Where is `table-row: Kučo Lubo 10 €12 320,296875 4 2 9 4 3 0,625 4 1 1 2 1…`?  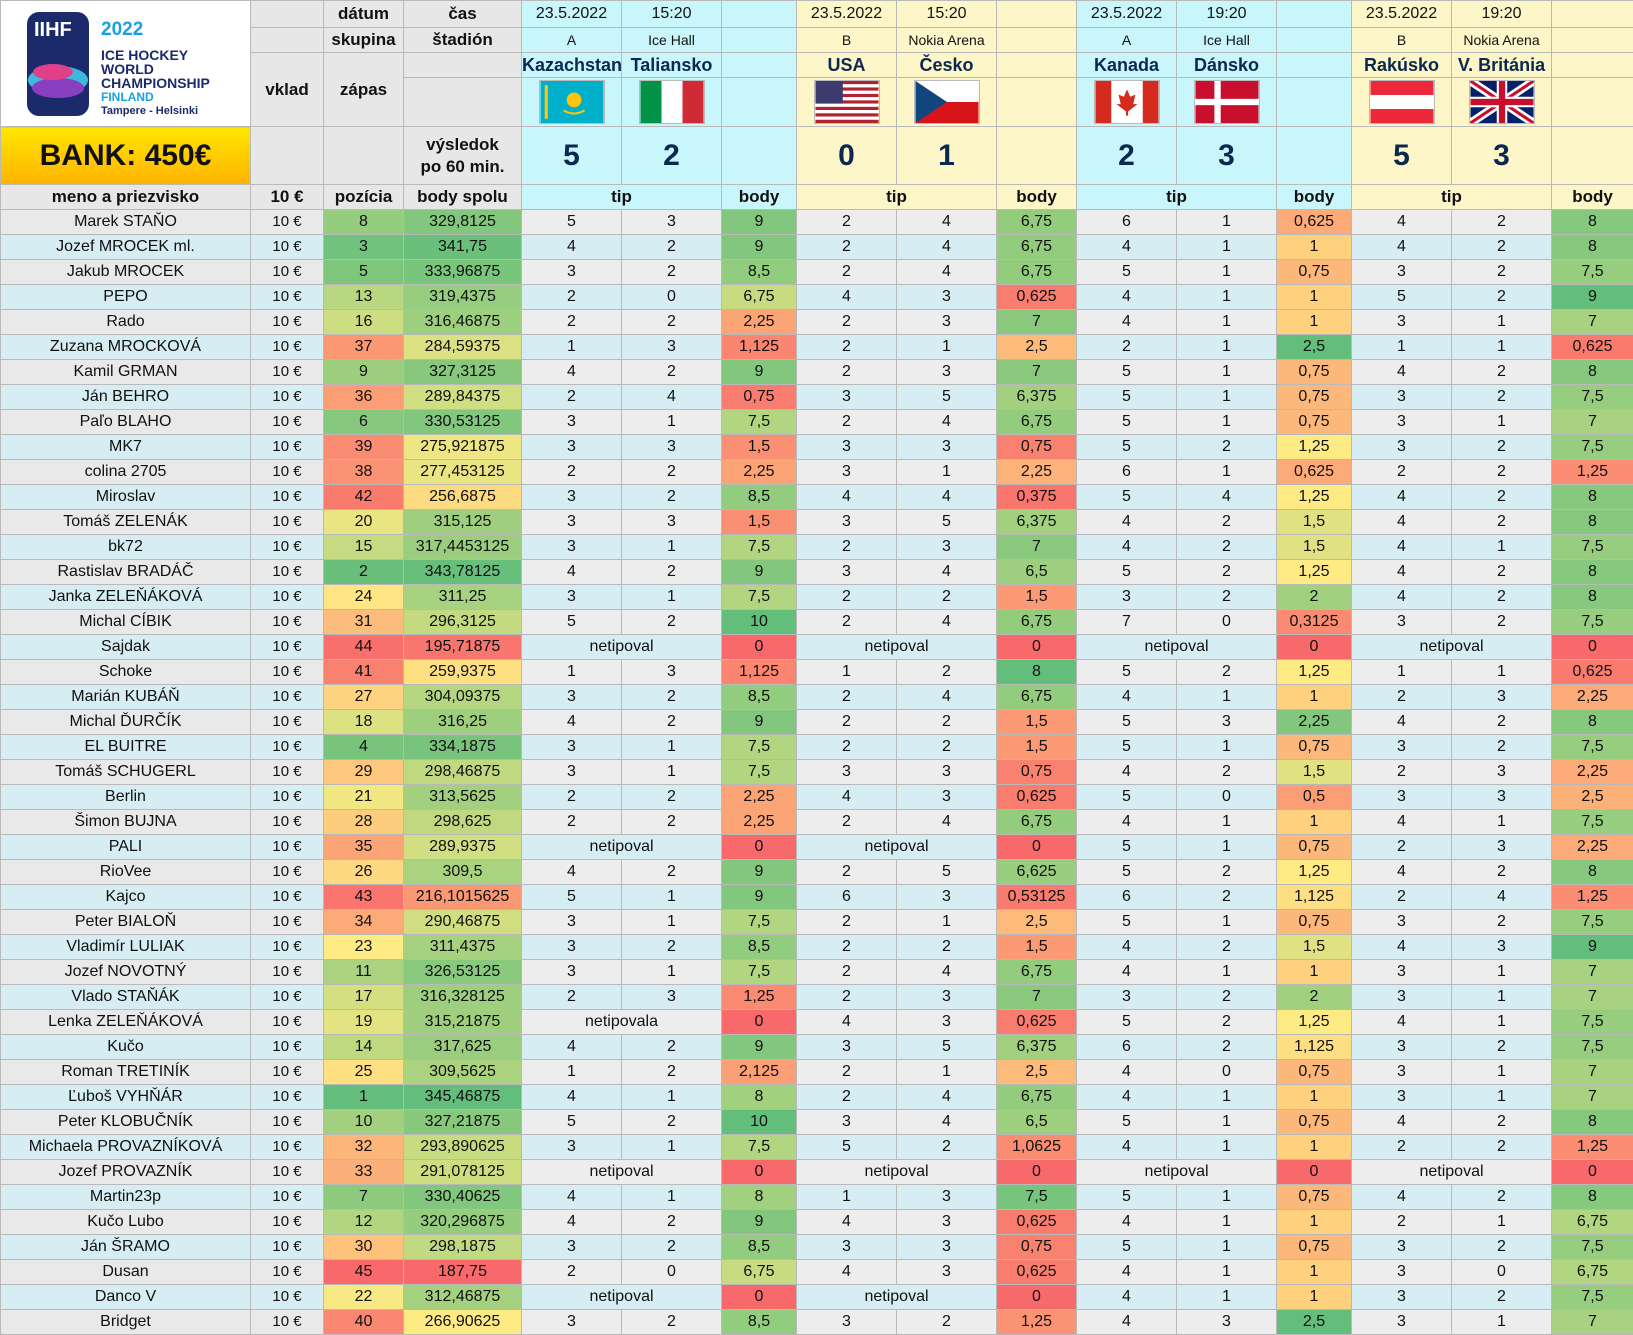
table-row: Kučo Lubo 10 €12 320,296875 4 2 9 4 3 0,625 4 1 1 2 1… is located at coordinates (816, 1222).